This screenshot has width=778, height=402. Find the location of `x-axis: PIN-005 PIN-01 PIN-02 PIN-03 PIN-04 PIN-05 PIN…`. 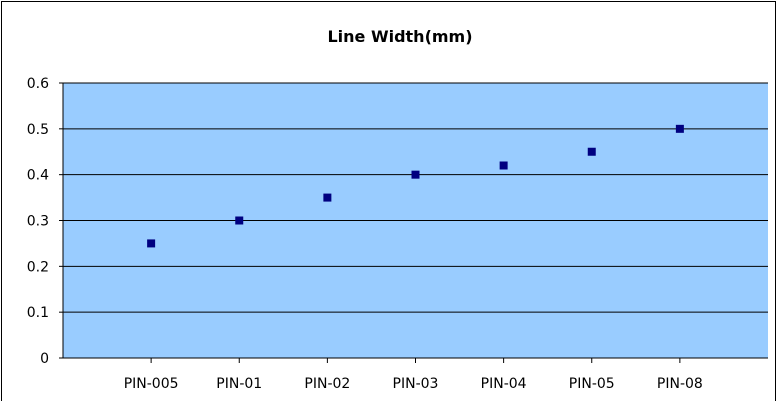

x-axis: PIN-005 PIN-01 PIN-02 PIN-03 PIN-04 PIN-05 PIN… is located at coordinates (415, 374).